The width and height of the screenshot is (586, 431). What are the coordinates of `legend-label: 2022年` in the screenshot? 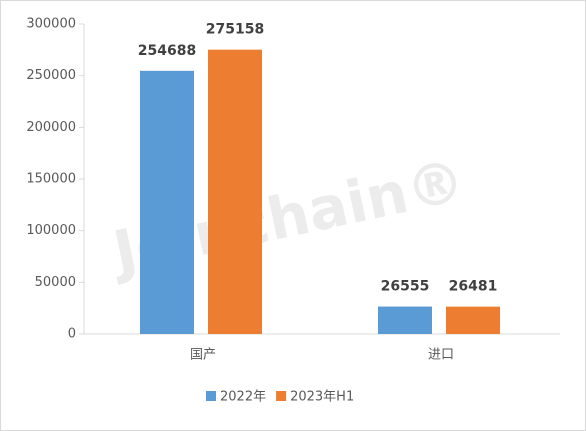 It's located at (243, 397).